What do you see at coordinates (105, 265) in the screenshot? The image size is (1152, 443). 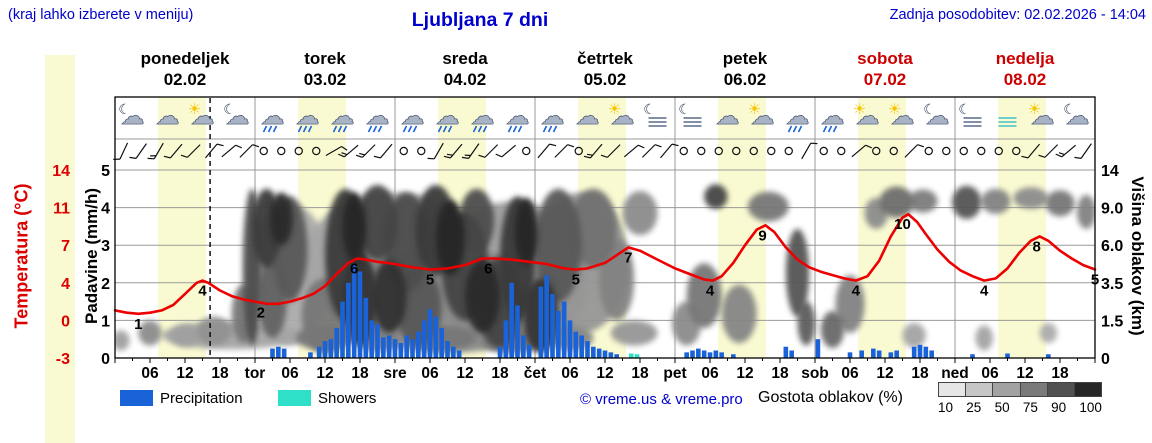 I see `precipitation-axis-ticks: 5 4 3 2 1 0` at bounding box center [105, 265].